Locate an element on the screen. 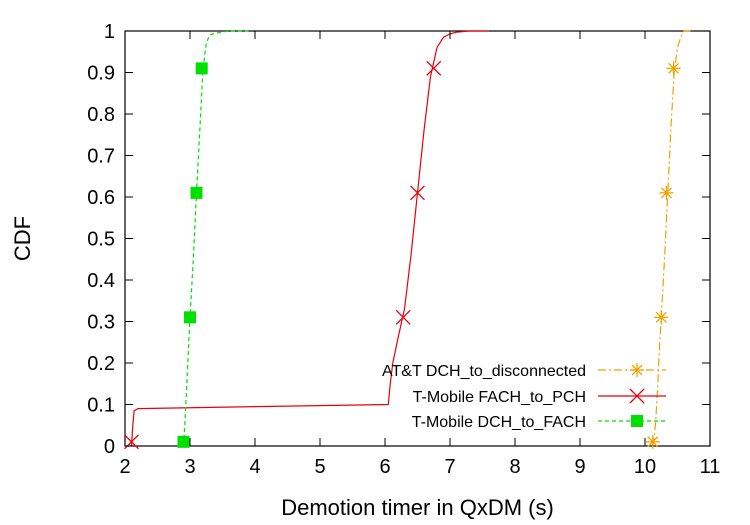  legend-item: AT&T DCH_to_disconnected is located at coordinates (524, 371).